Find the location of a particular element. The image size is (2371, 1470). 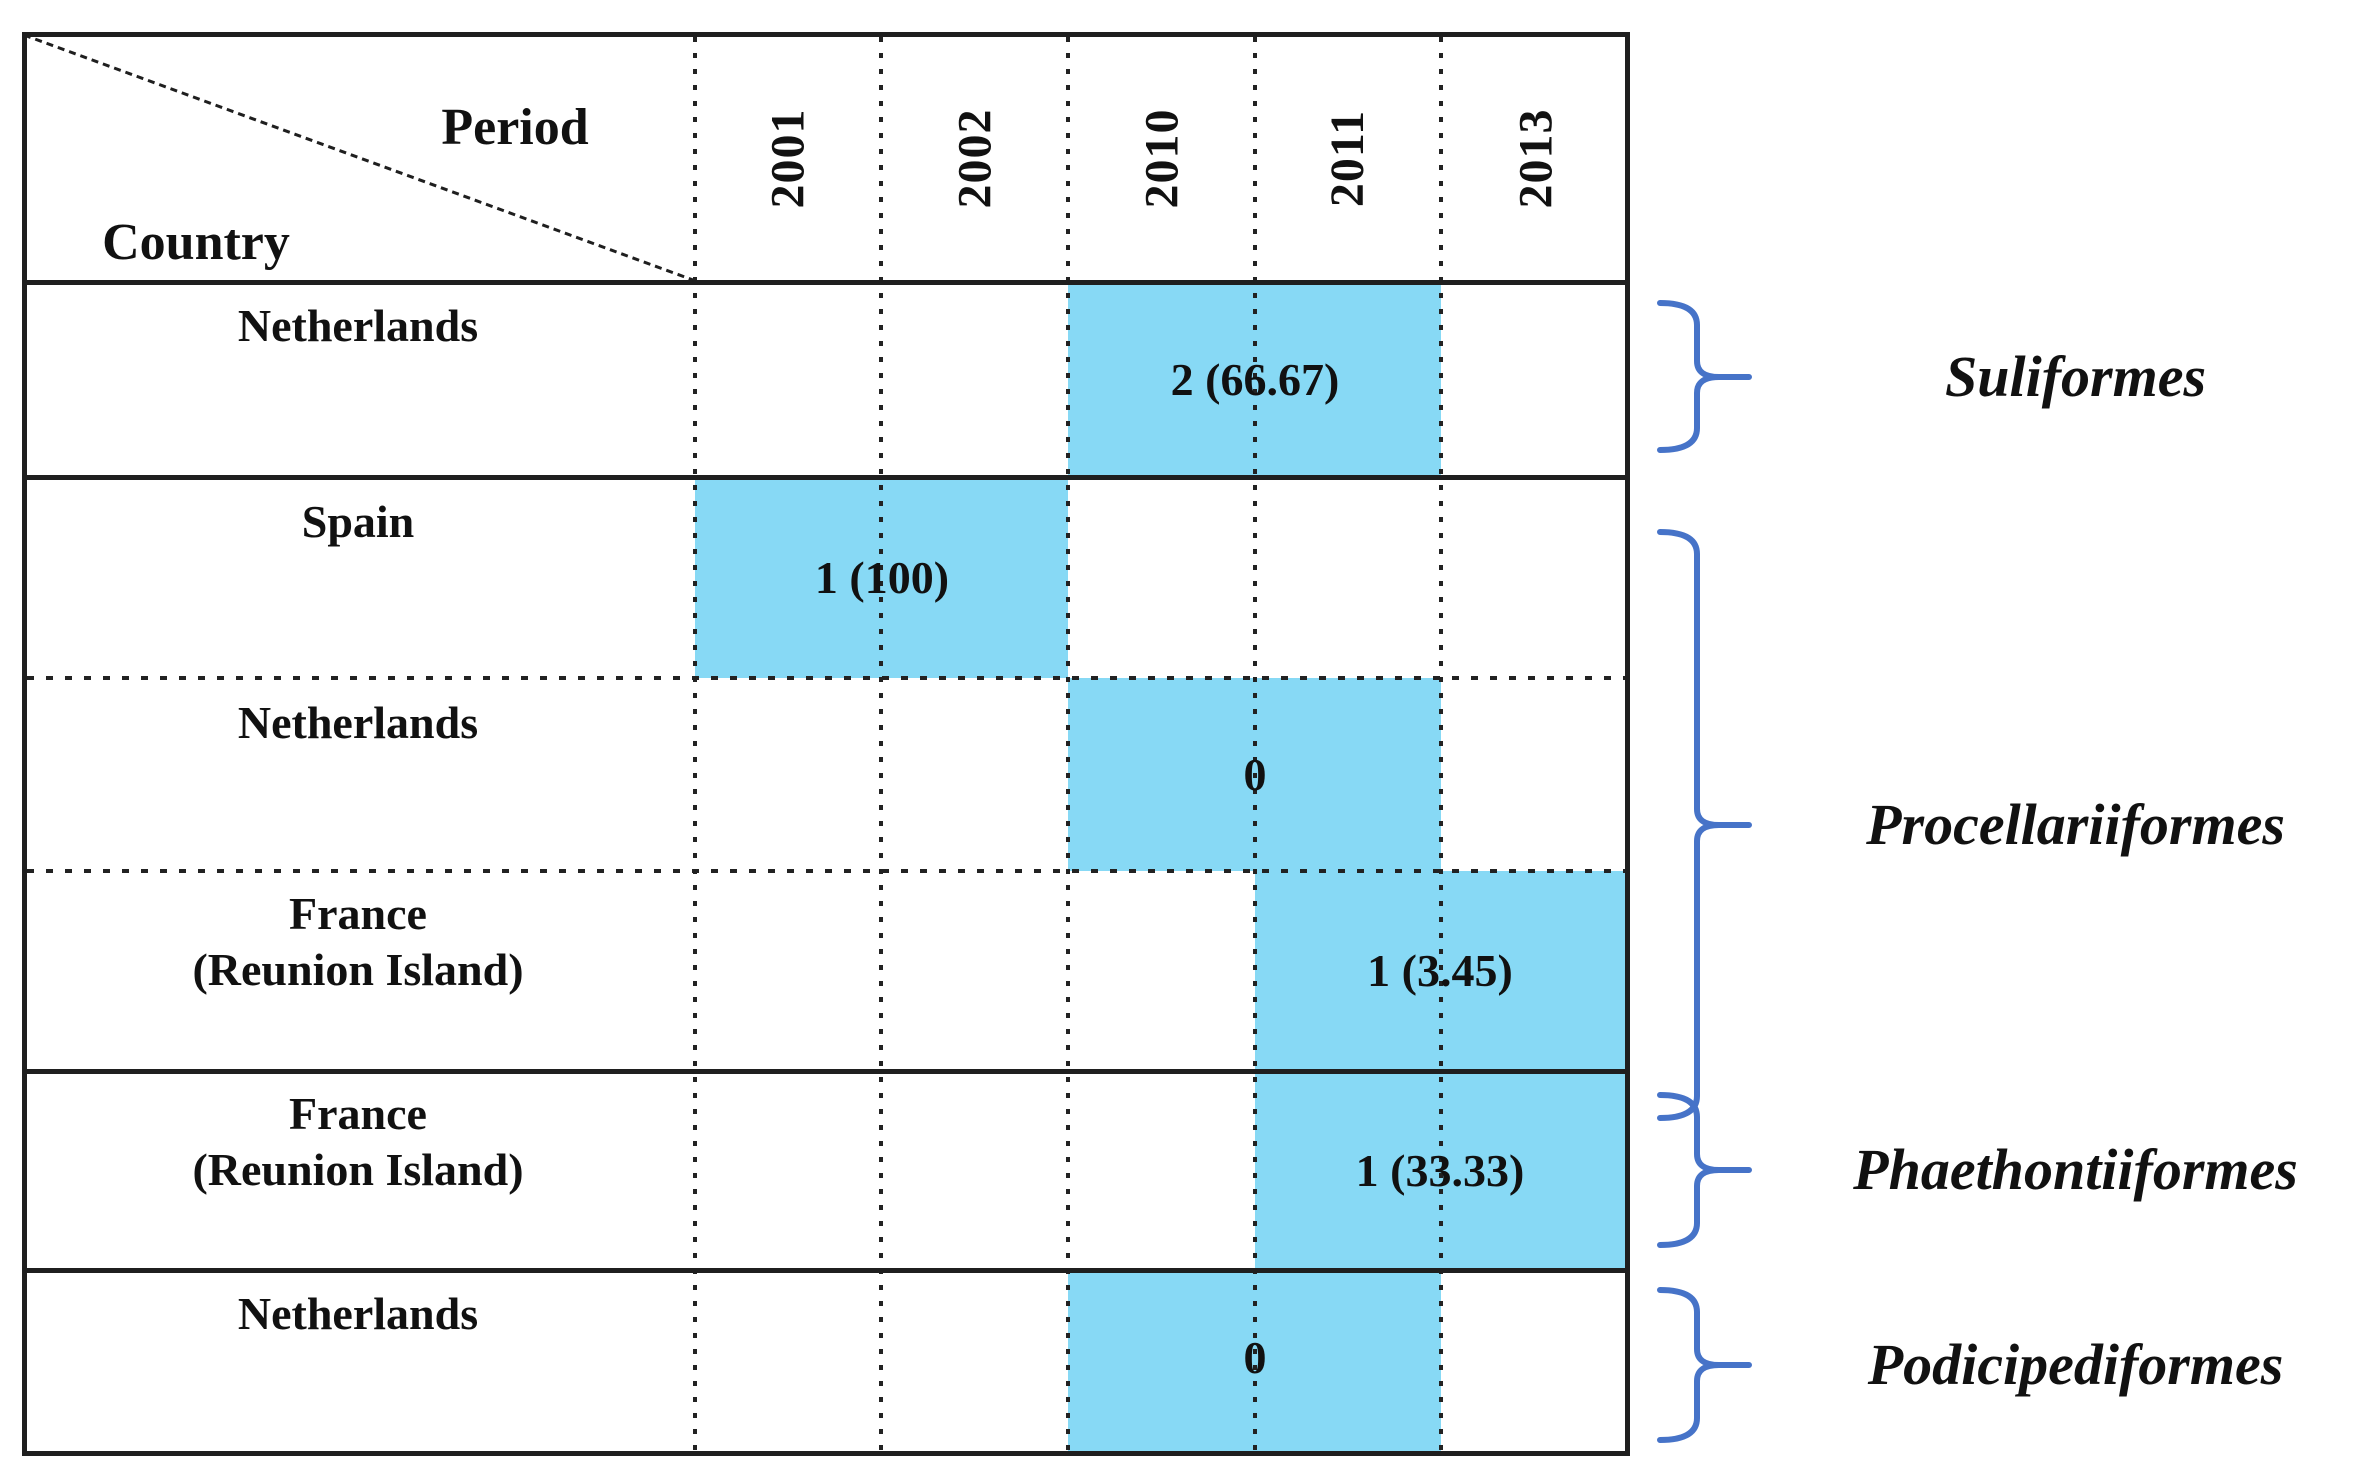

brace-podicipediformes-icon is located at coordinates (1704, 1365).